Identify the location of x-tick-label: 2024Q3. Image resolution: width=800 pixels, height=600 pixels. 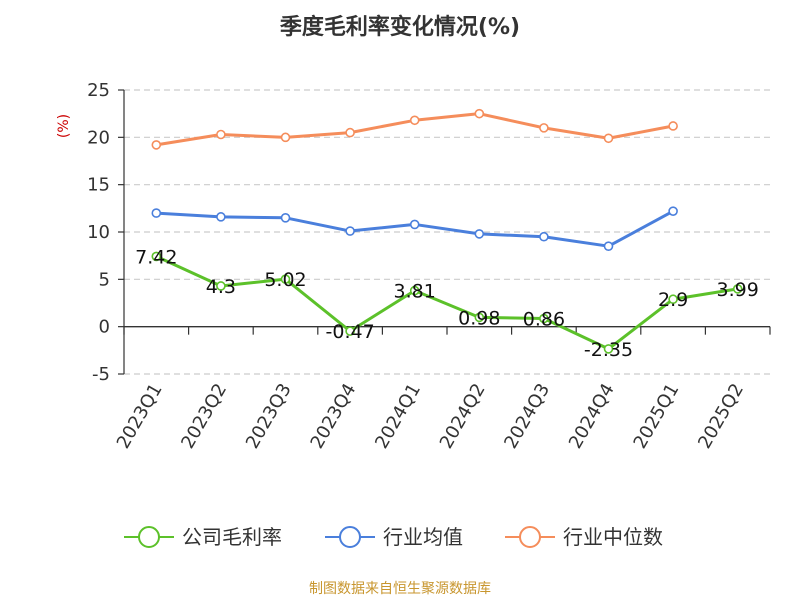
(527, 416).